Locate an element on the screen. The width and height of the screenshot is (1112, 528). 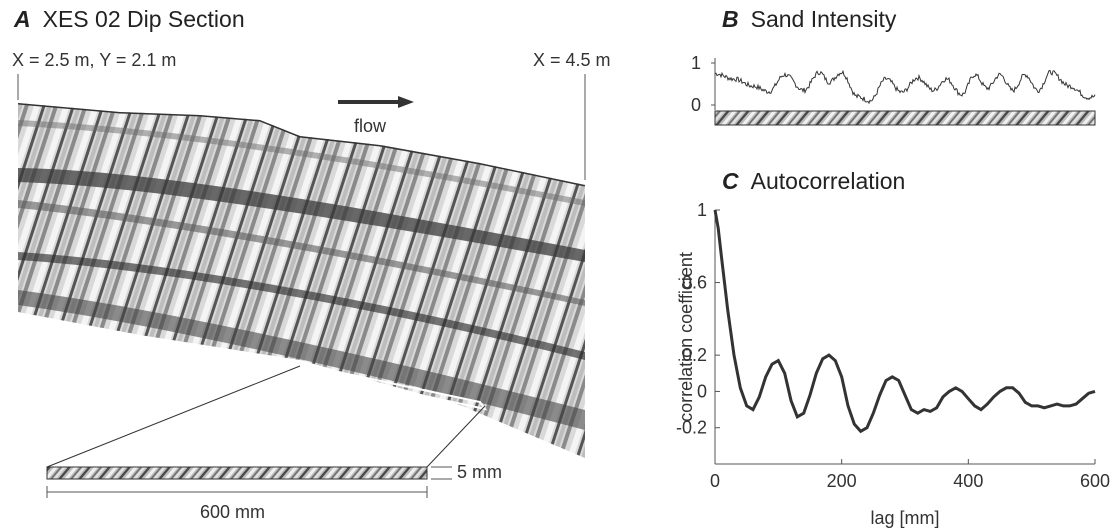
panel-a-title-text: XES 02 Dip Section is located at coordinates (143, 19).